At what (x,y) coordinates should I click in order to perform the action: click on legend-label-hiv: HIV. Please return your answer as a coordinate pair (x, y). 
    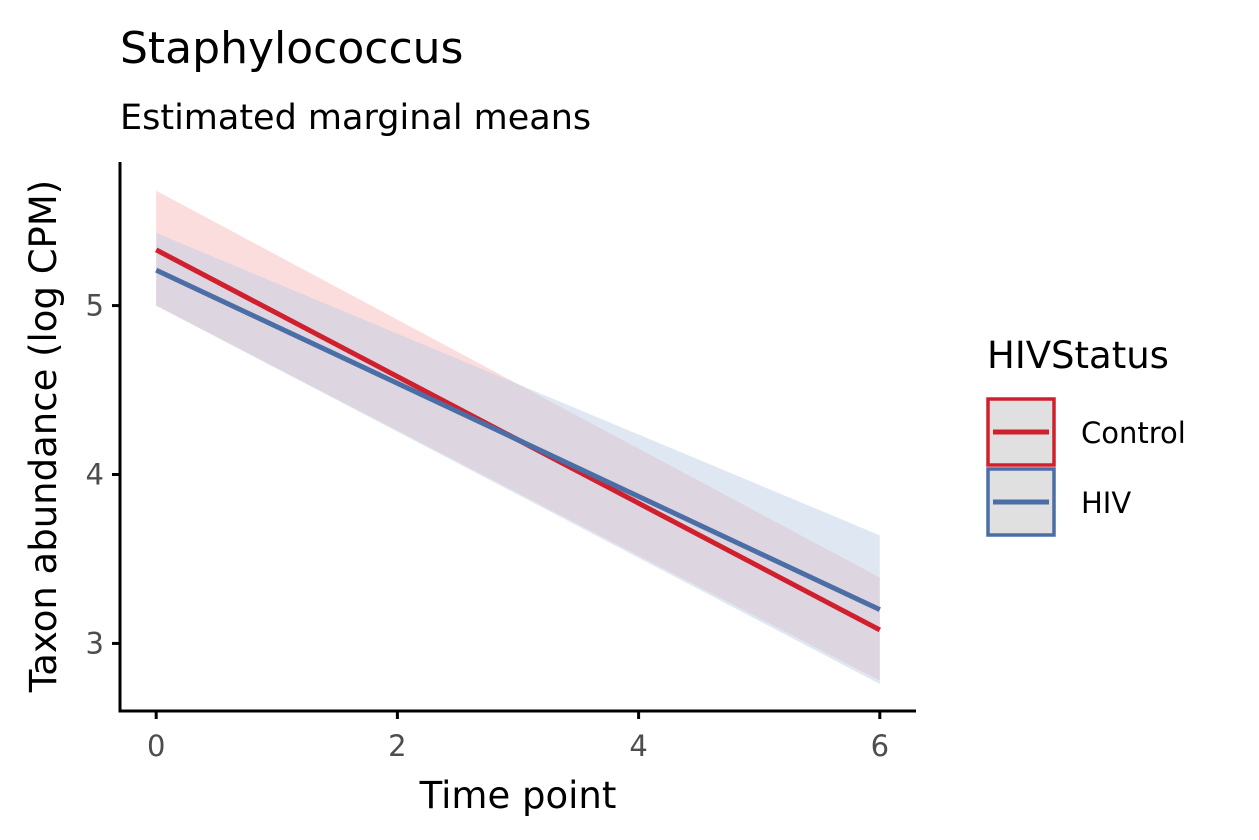
    Looking at the image, I should click on (1106, 503).